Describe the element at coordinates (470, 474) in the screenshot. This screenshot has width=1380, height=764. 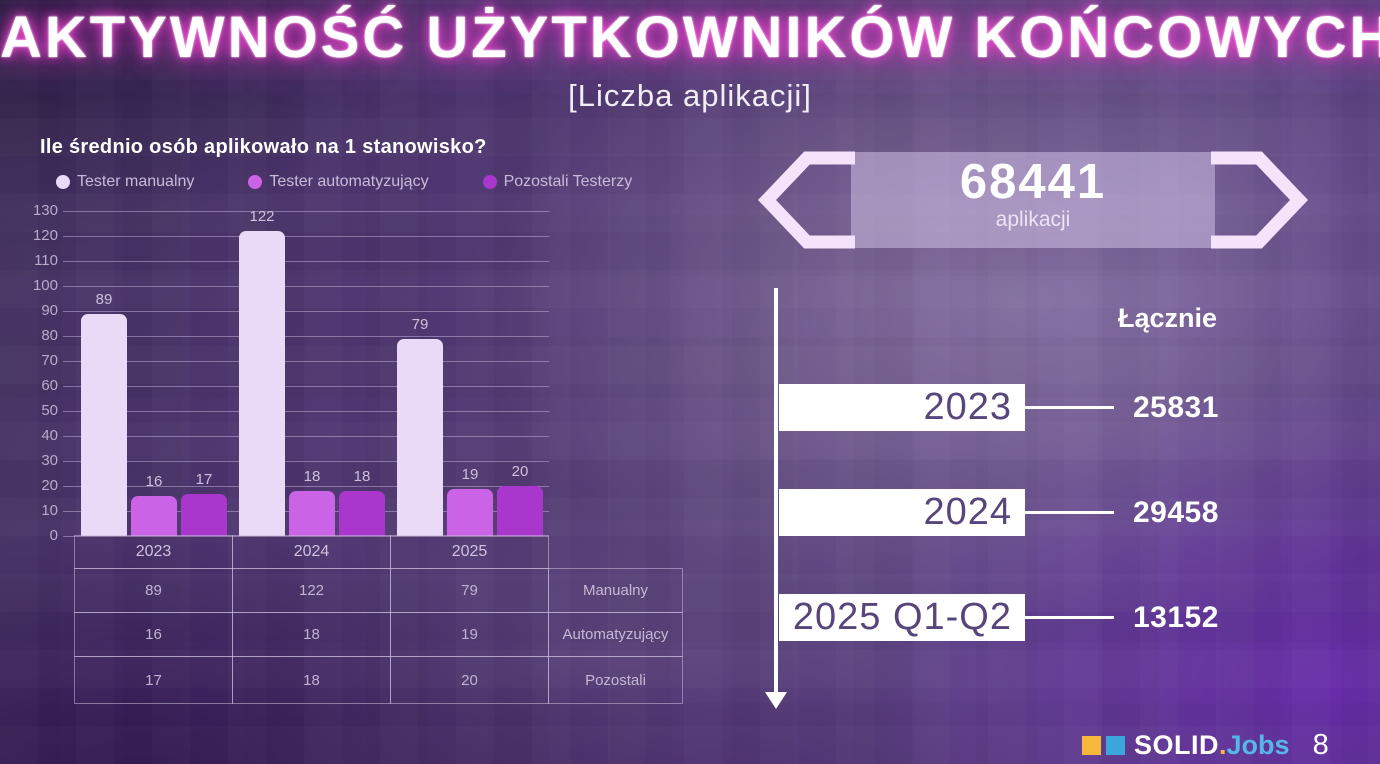
I see `bar-value-label: 19` at that location.